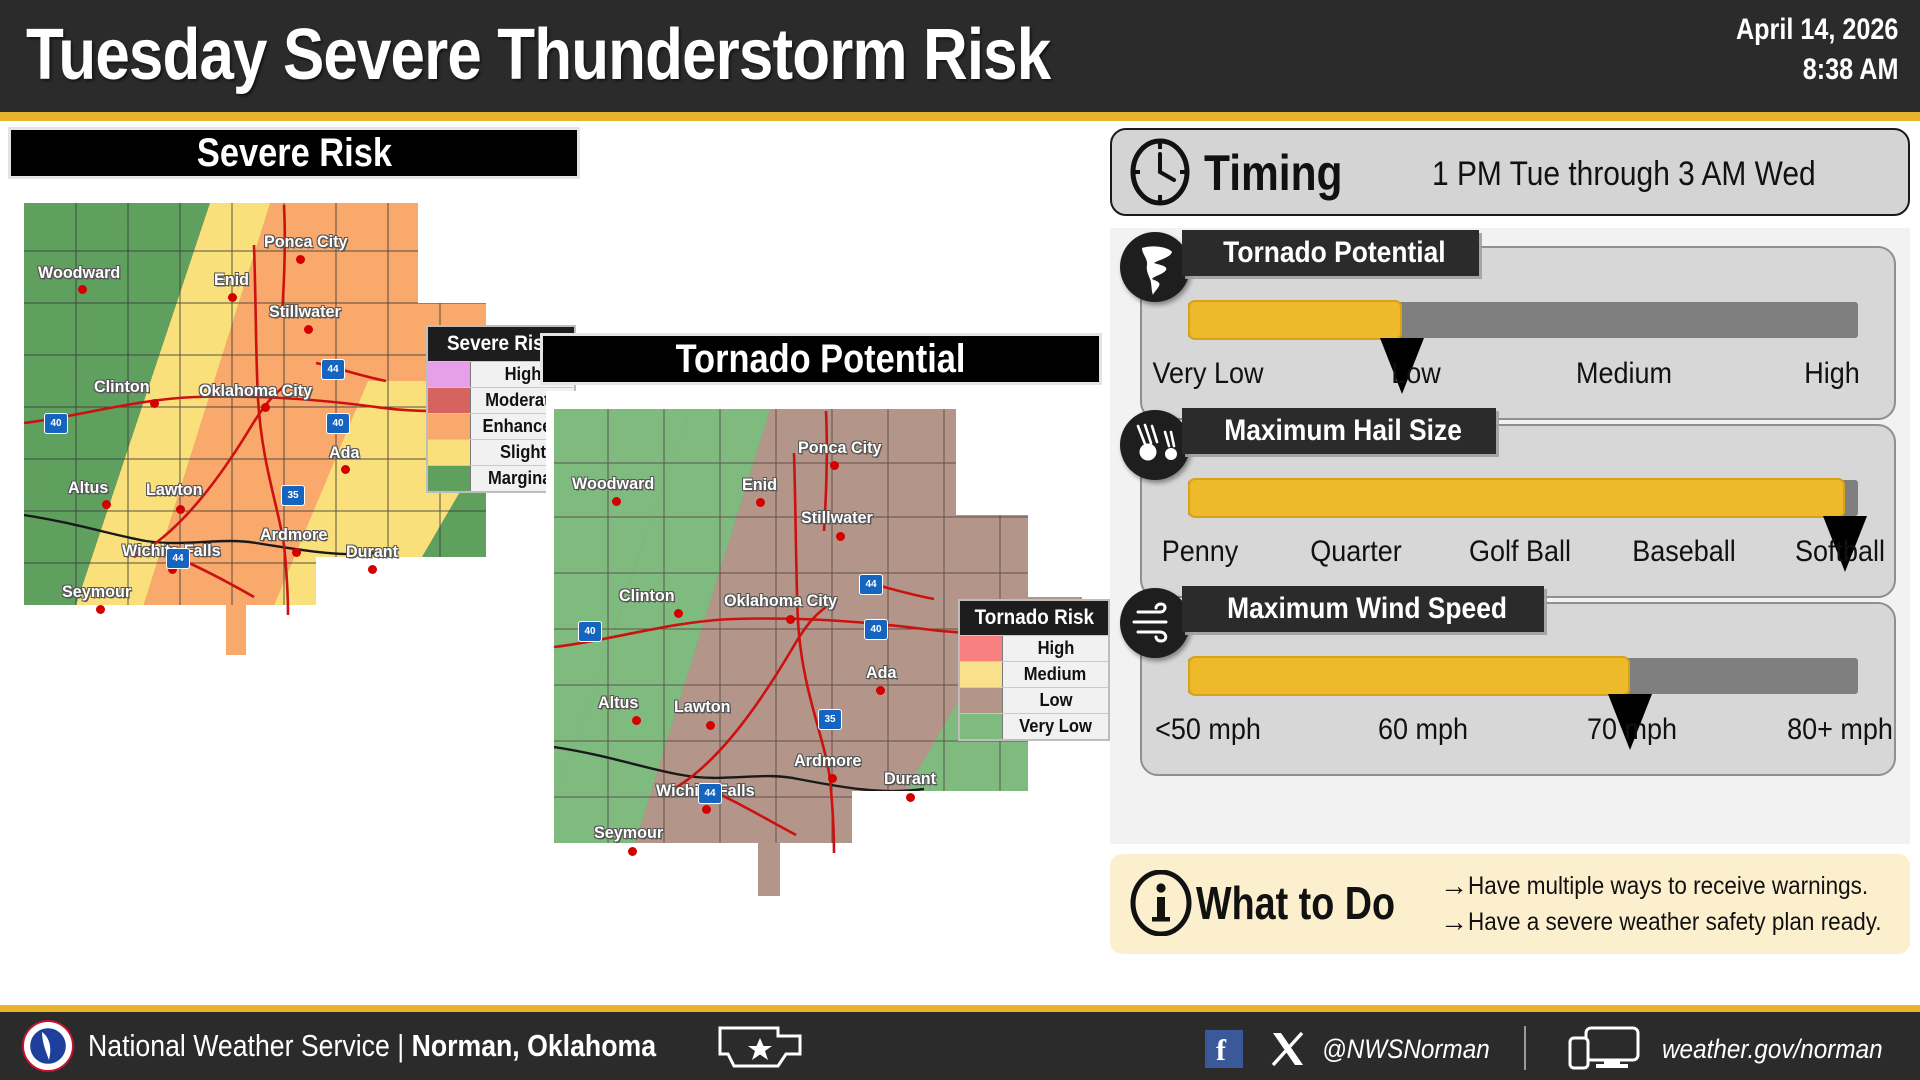  What do you see at coordinates (1288, 1049) in the screenshot?
I see `x-twitter-icon` at bounding box center [1288, 1049].